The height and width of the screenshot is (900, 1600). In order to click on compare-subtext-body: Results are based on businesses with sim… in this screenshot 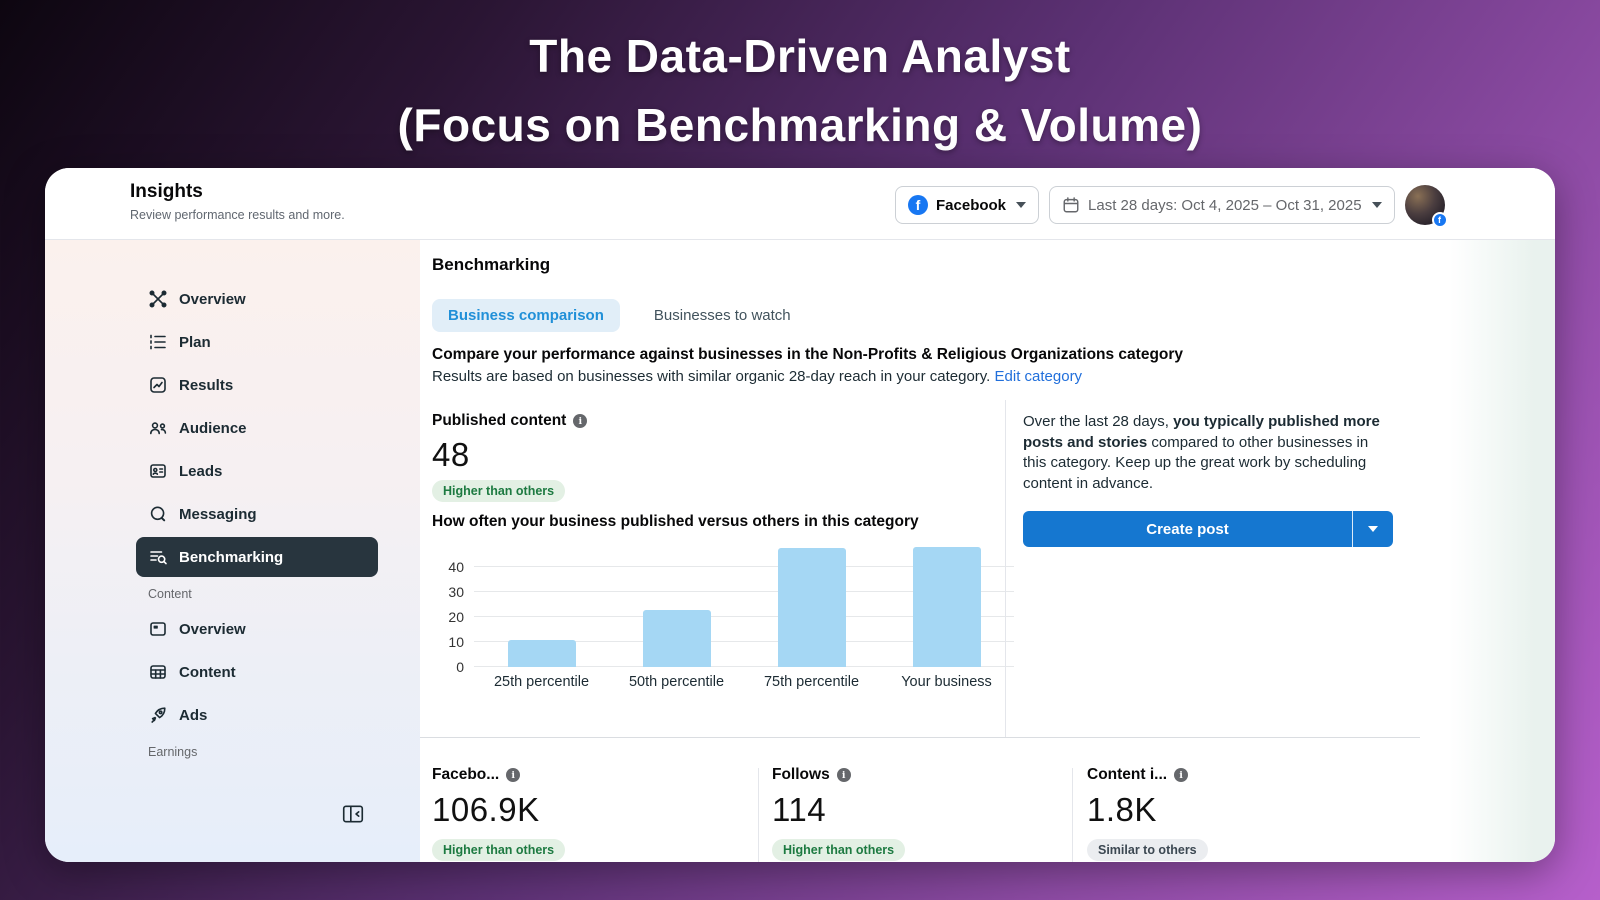, I will do `click(711, 376)`.